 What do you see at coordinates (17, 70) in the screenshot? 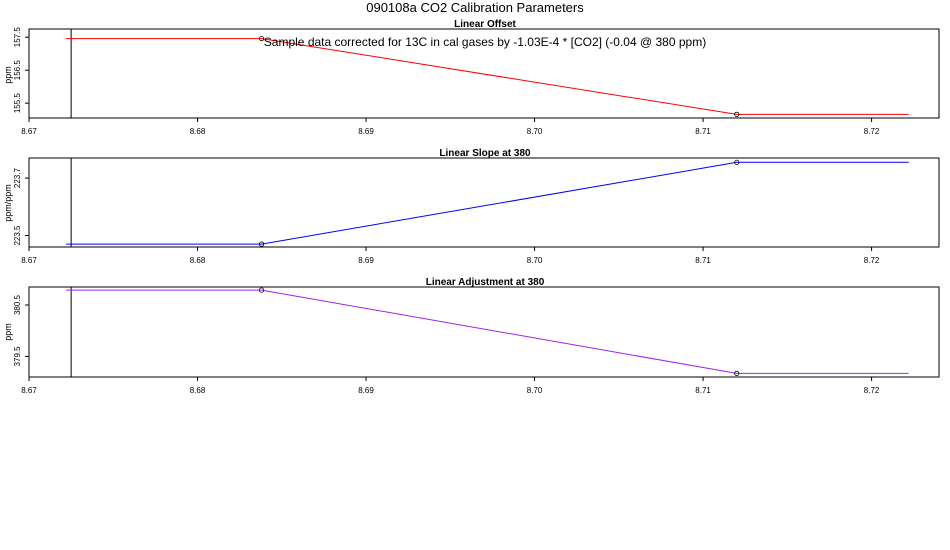
I see `y-tick-label: 156.5` at bounding box center [17, 70].